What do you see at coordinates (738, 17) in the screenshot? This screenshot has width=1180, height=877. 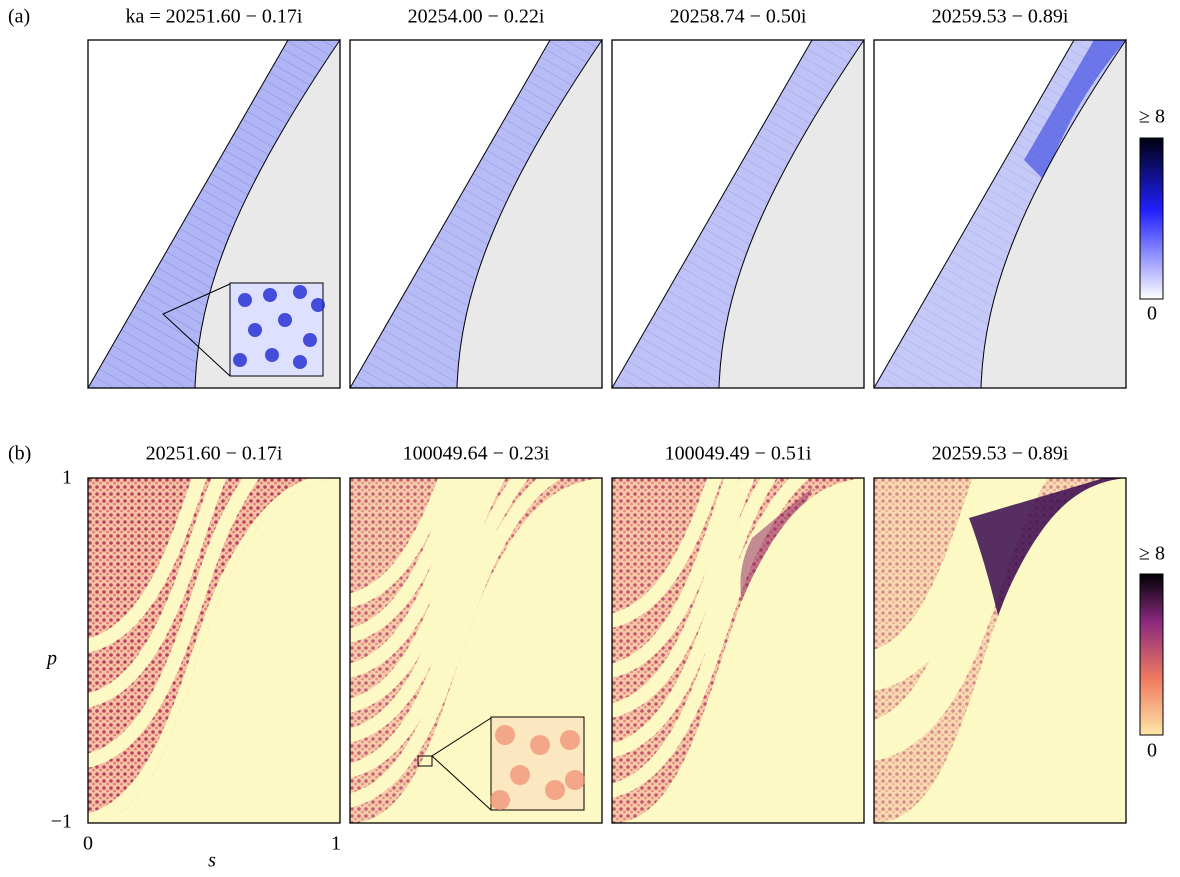 I see `panel-title: 20258.74 − 0.50i` at bounding box center [738, 17].